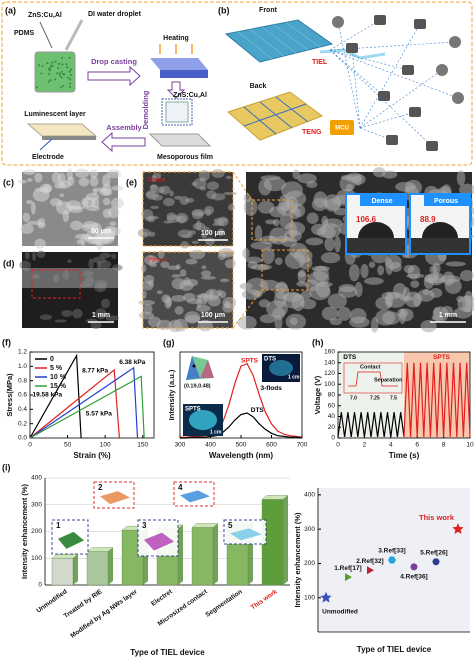 The height and width of the screenshot is (662, 474). What do you see at coordinates (36, 531) in the screenshot?
I see `y-tick-label: 200` at bounding box center [36, 531].